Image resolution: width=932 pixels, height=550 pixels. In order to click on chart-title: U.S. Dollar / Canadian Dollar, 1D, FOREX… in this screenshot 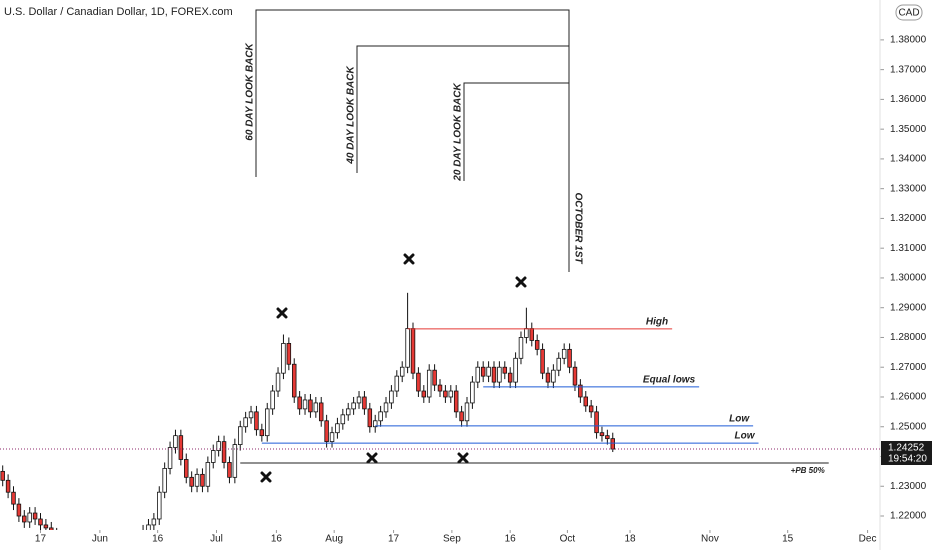, I will do `click(118, 12)`.